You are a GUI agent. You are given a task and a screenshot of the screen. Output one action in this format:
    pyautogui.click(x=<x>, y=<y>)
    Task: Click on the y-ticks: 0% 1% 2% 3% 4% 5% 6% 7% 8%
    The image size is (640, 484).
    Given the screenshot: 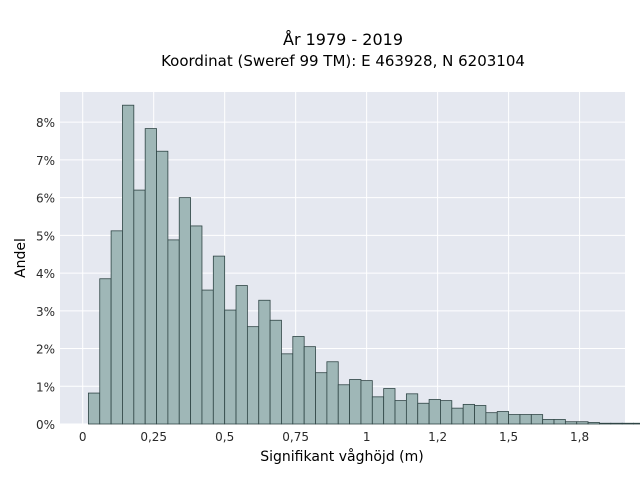 What is the action you would take?
    pyautogui.click(x=45, y=274)
    